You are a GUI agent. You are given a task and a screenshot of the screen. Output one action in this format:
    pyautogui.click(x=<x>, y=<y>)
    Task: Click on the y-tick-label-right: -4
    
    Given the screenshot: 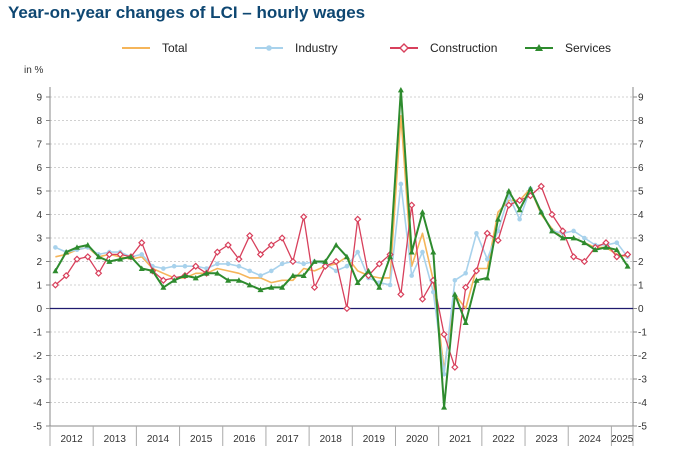 What is the action you would take?
    pyautogui.click(x=642, y=403)
    